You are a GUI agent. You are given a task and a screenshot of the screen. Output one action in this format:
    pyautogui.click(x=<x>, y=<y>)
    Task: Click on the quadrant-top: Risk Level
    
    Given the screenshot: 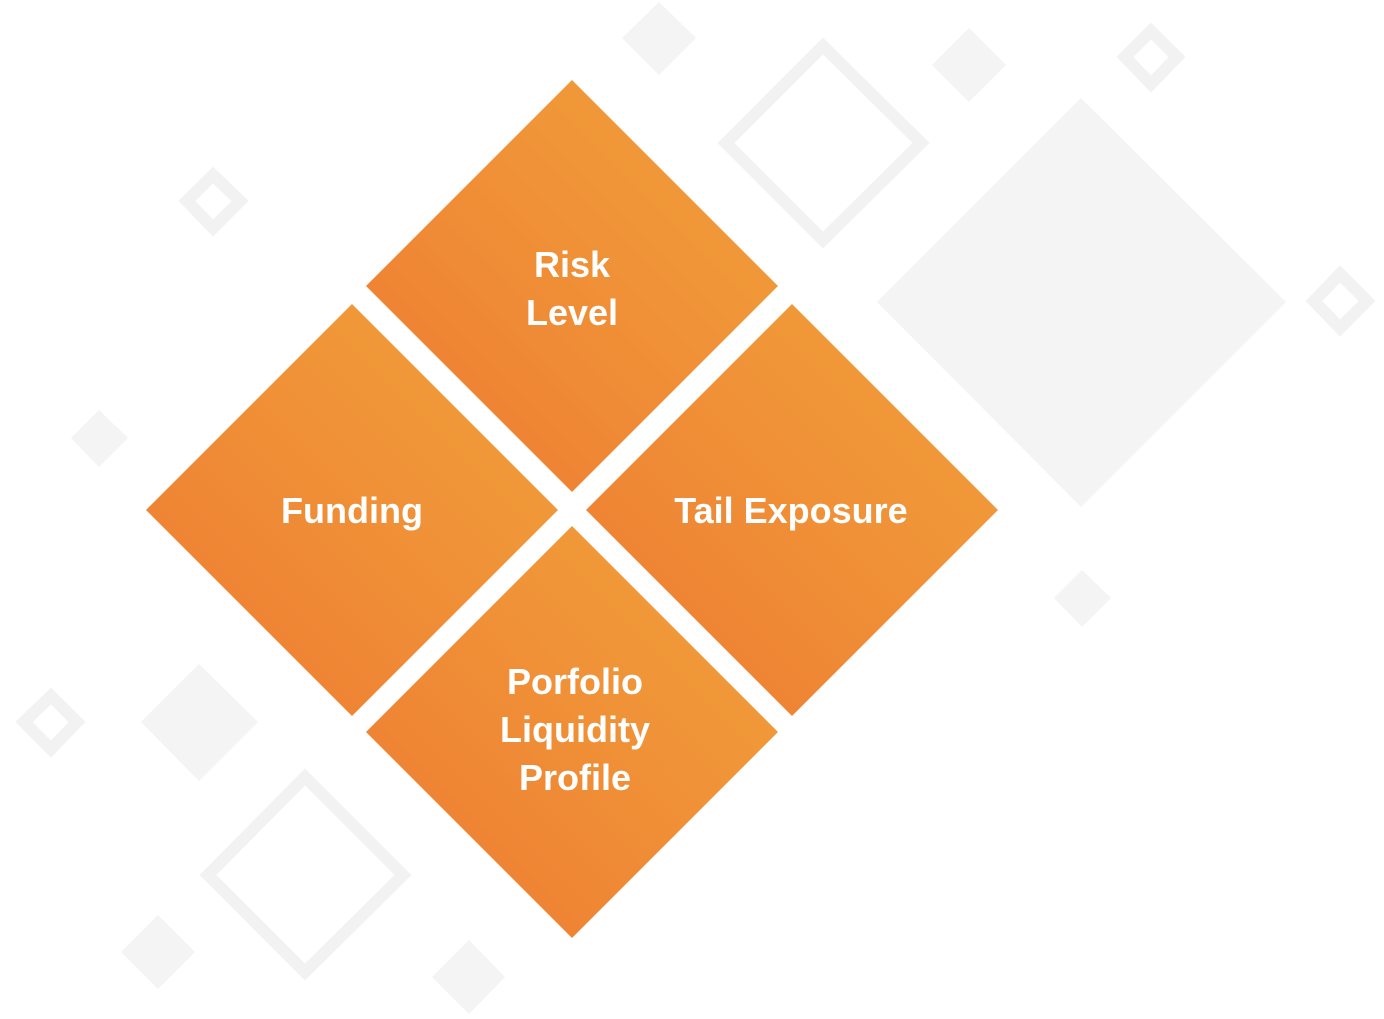 What is the action you would take?
    pyautogui.click(x=572, y=286)
    